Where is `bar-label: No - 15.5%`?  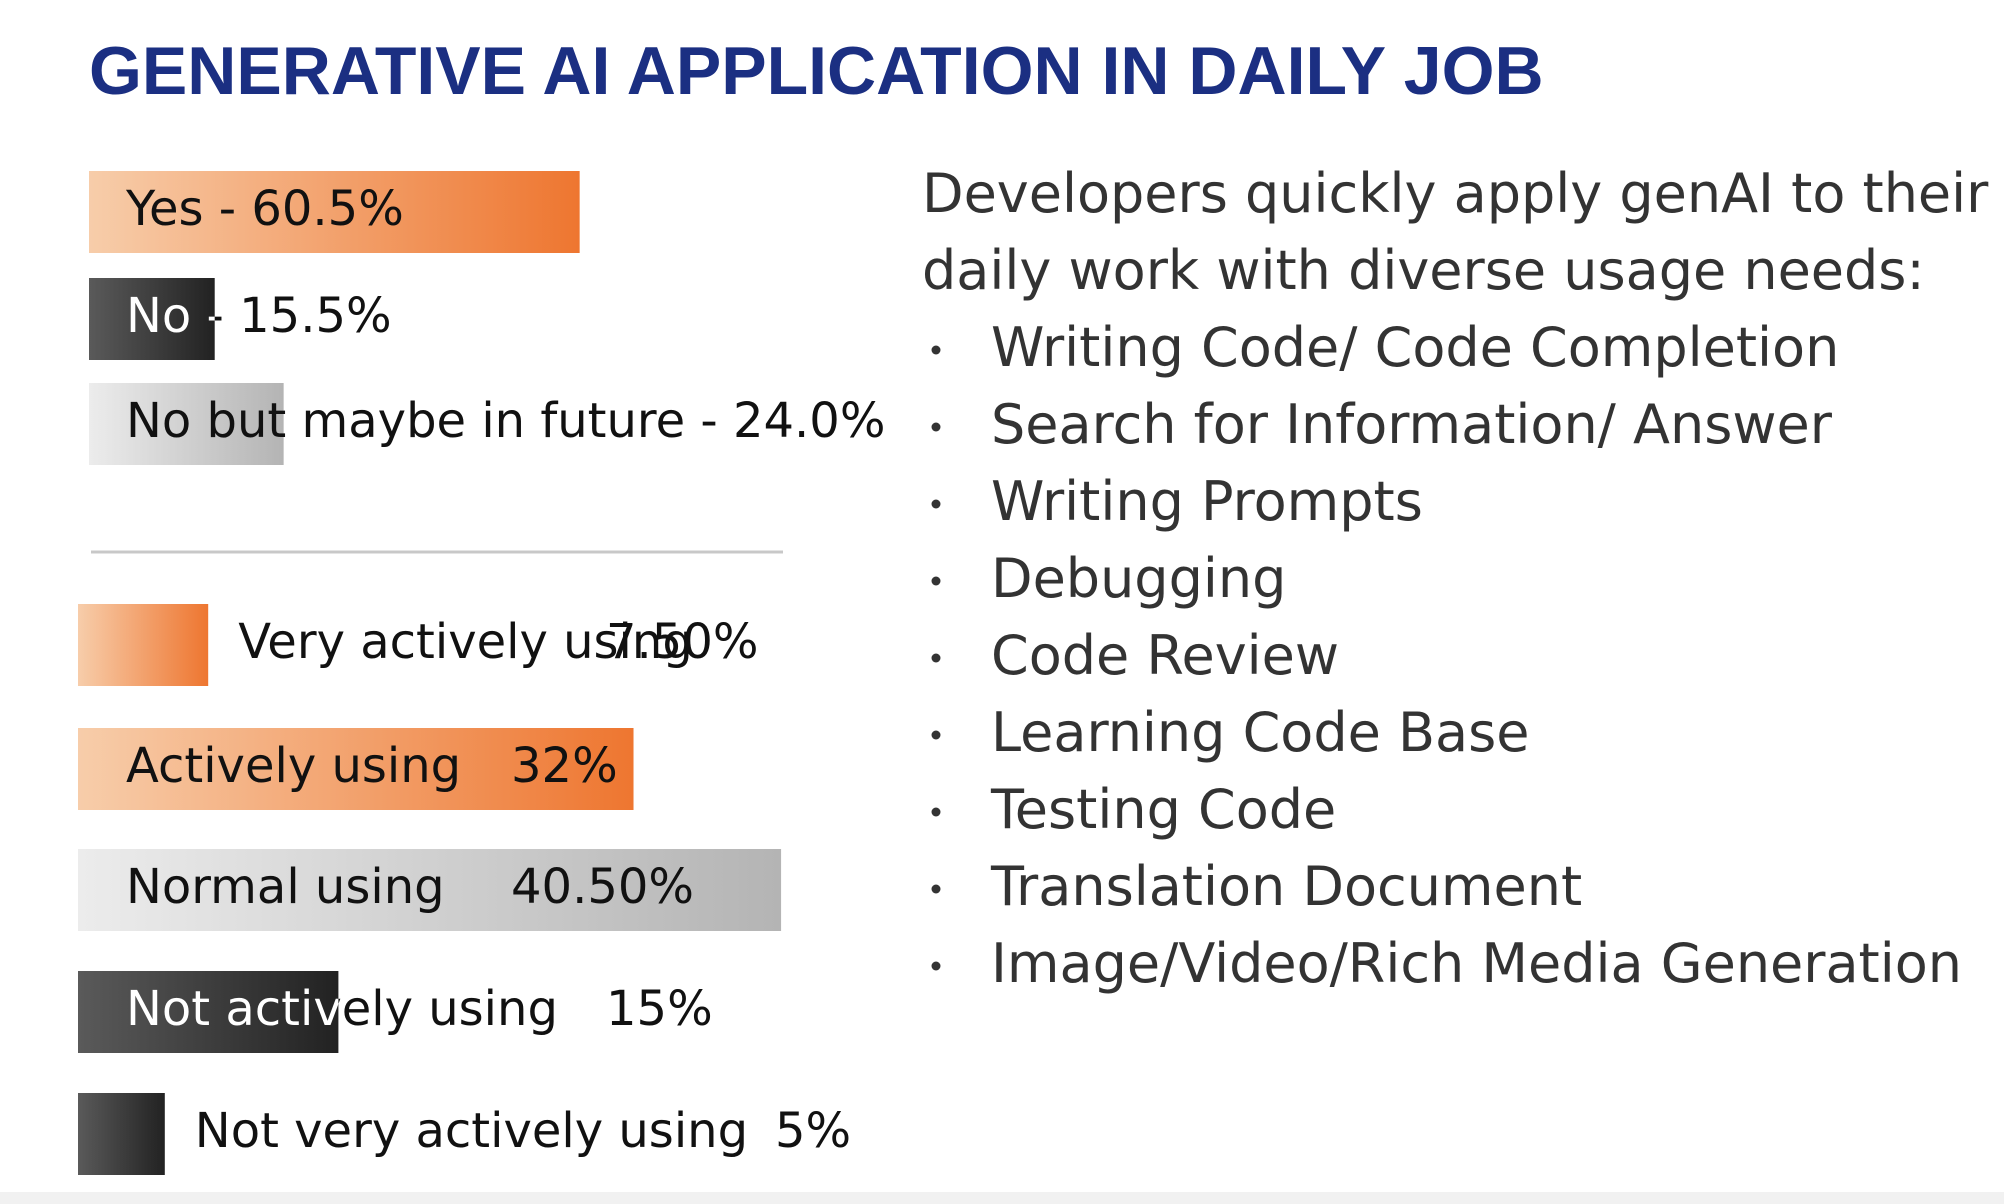
bar-label: No - 15.5% is located at coordinates (259, 316).